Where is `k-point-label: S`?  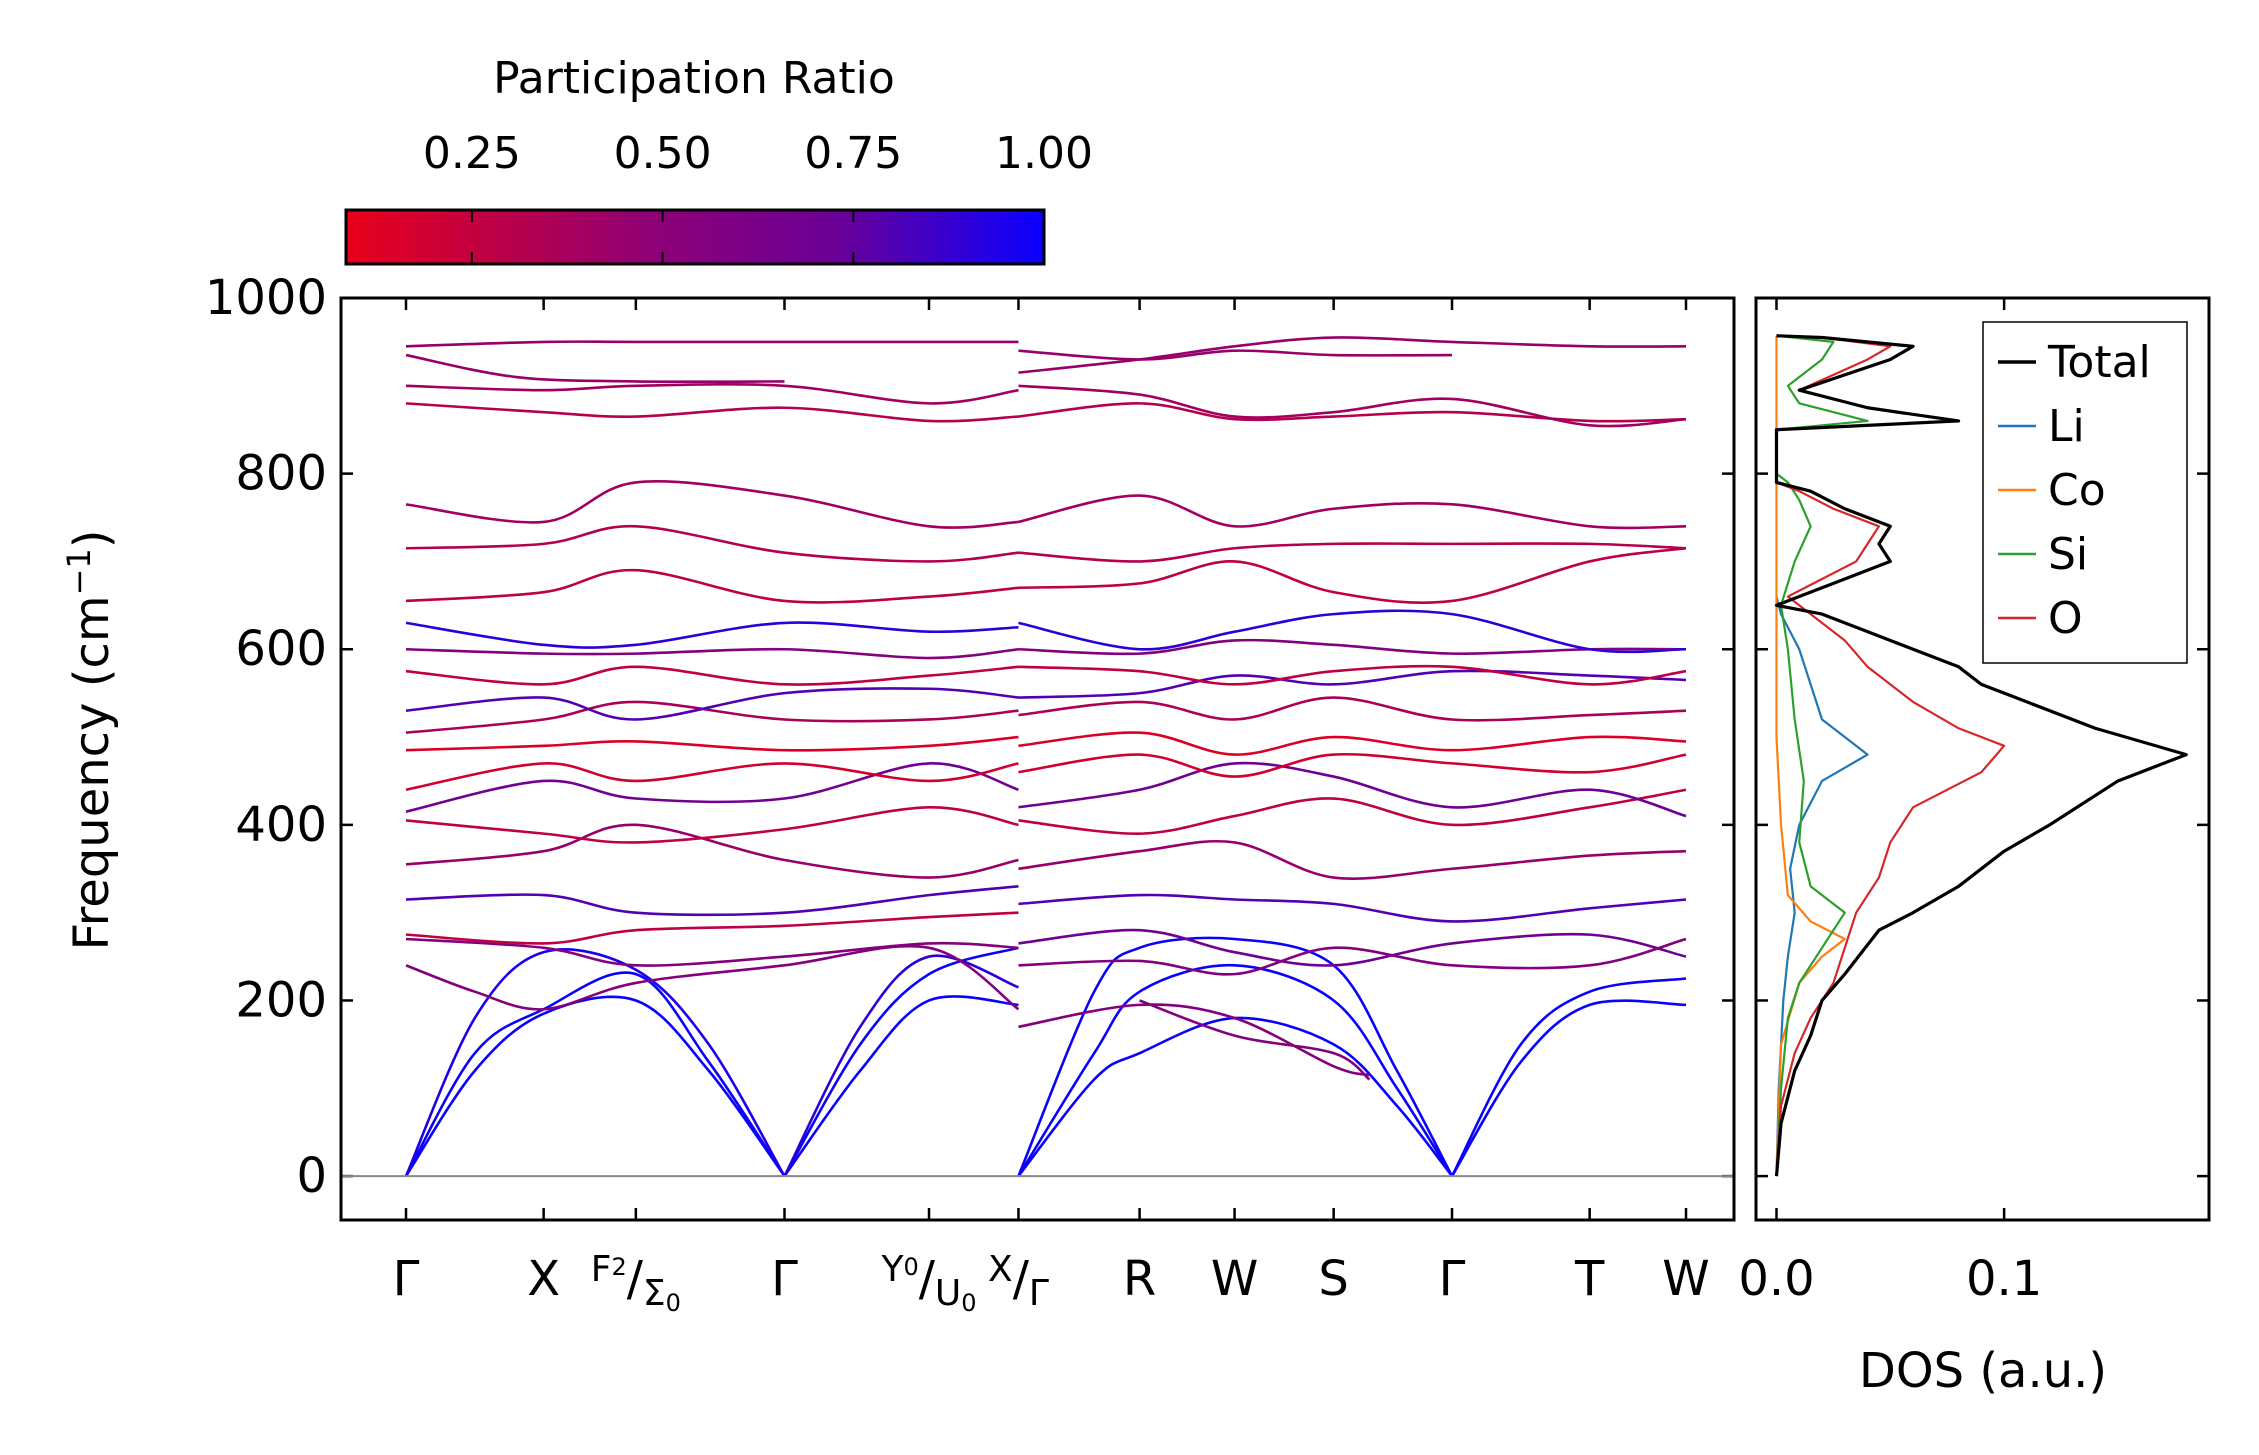 k-point-label: S is located at coordinates (1333, 1279).